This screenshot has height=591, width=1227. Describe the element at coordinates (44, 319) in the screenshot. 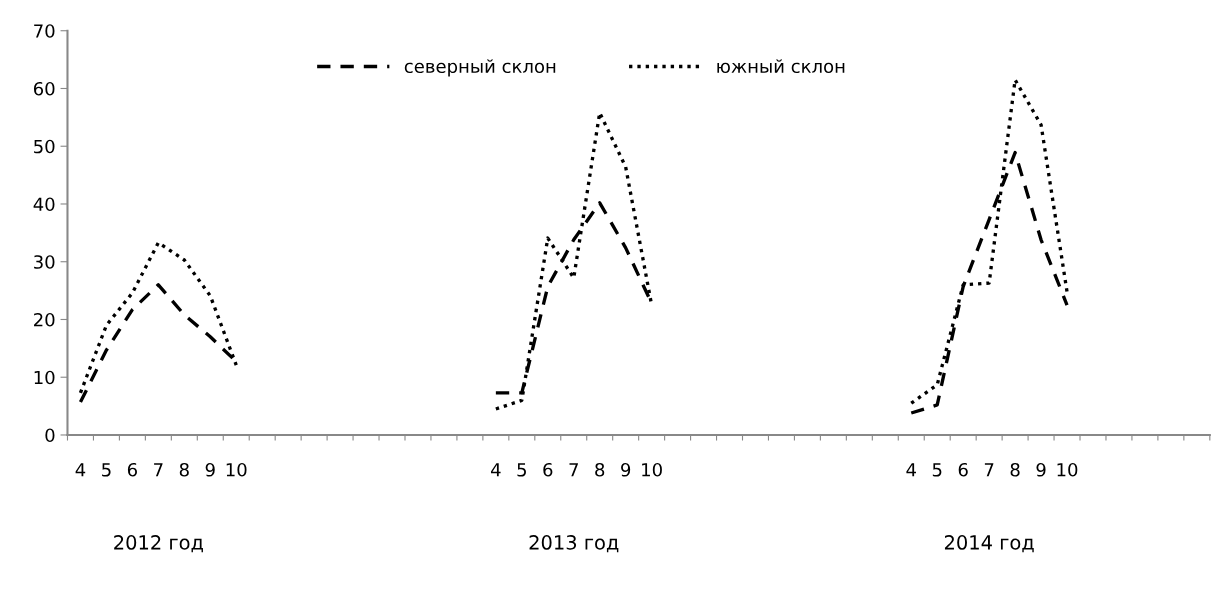

I see `y-tick-label: 20` at that location.